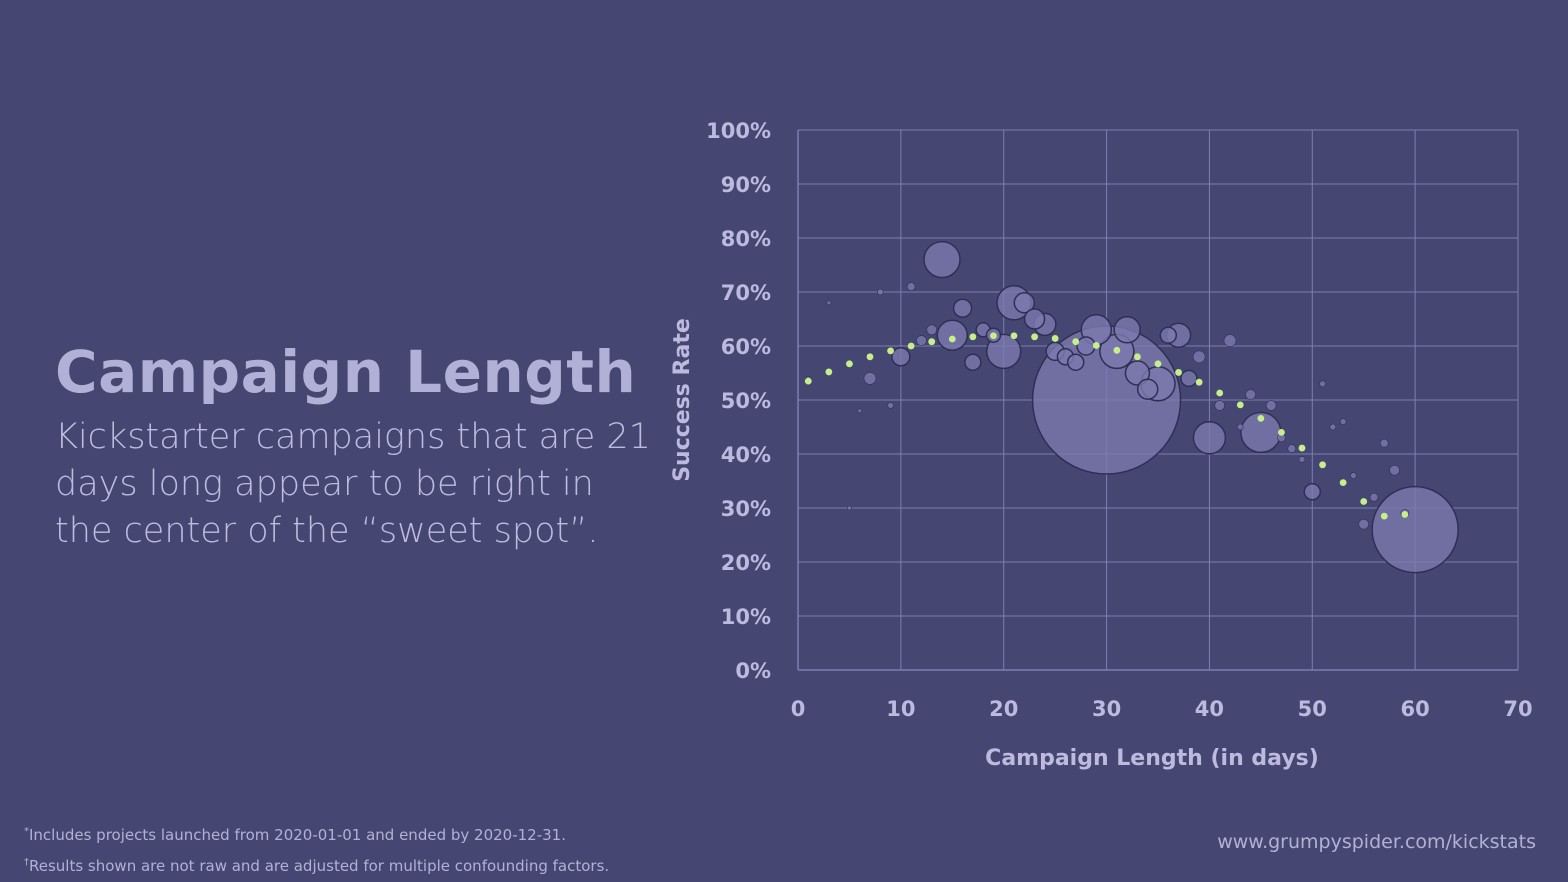 The height and width of the screenshot is (882, 1568). Describe the element at coordinates (1152, 758) in the screenshot. I see `x-axis-label: Campaign Length (in days)` at that location.